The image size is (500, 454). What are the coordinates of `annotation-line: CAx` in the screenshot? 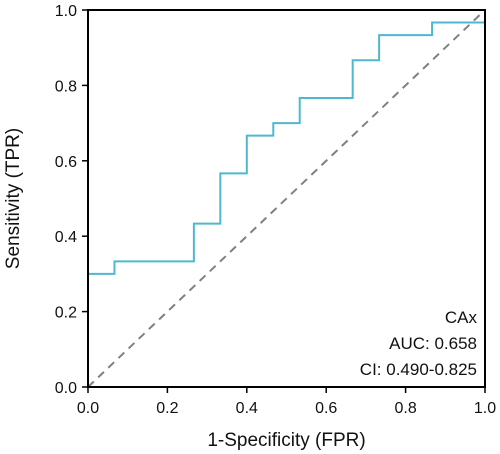 It's located at (461, 317).